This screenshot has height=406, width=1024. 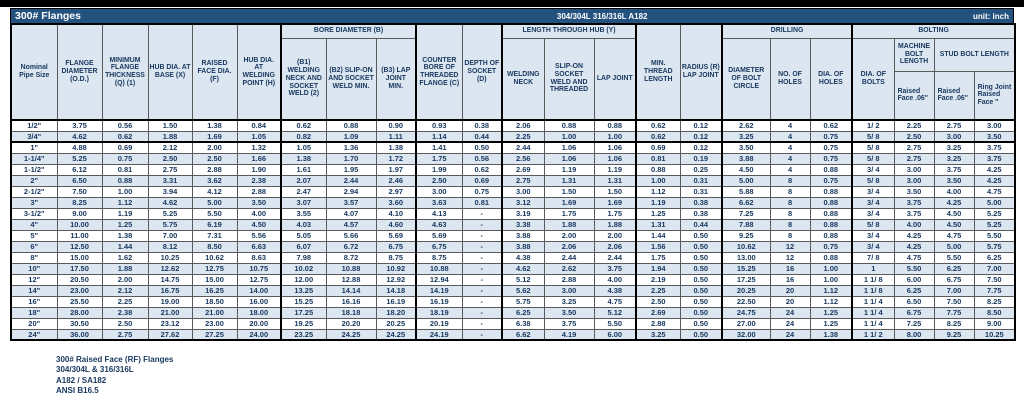 What do you see at coordinates (351, 158) in the screenshot?
I see `value-cell: 1.70` at bounding box center [351, 158].